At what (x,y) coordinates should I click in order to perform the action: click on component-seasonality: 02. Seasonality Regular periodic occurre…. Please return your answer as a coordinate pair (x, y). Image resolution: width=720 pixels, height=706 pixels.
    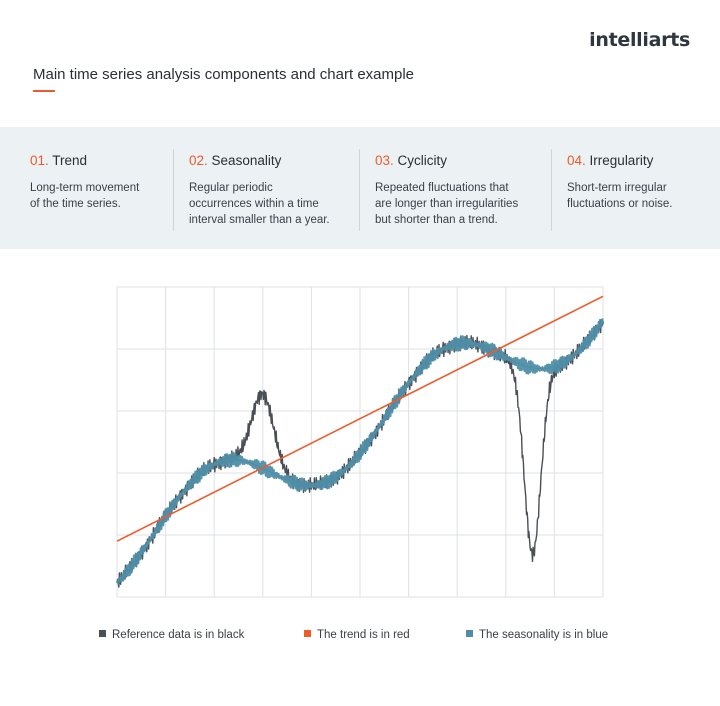
    Looking at the image, I should click on (259, 190).